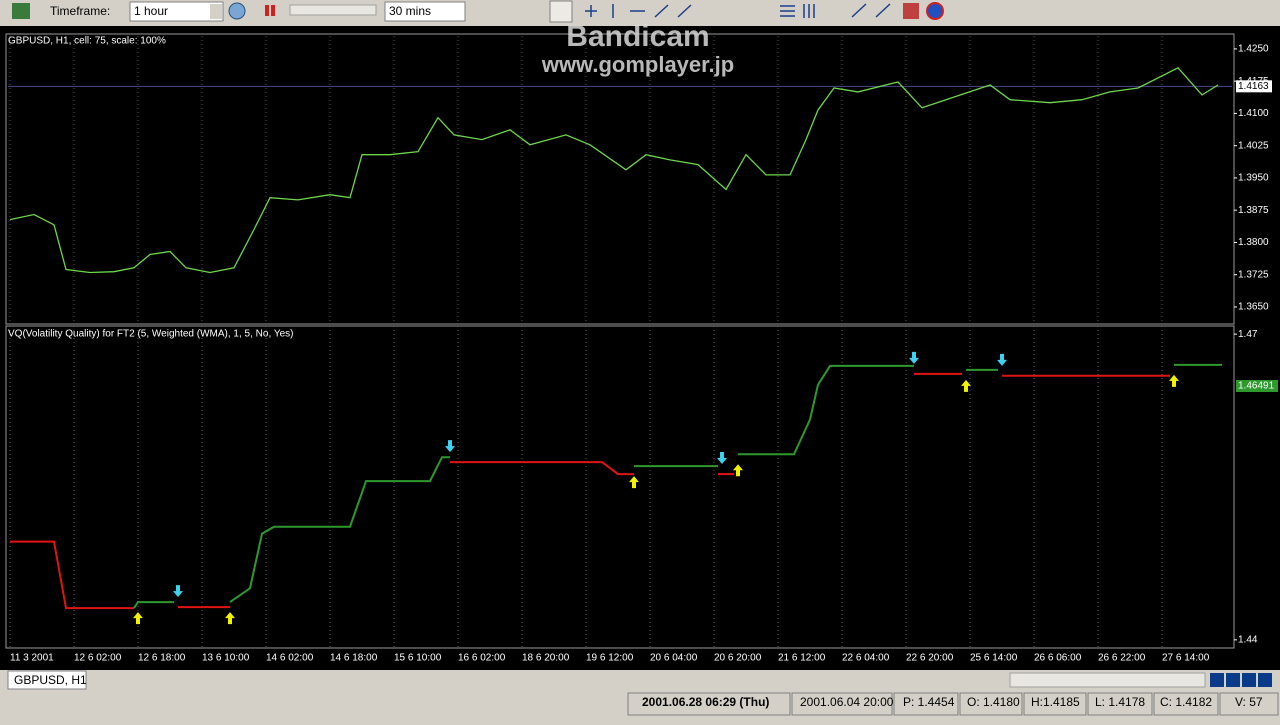 The image size is (1280, 725). What do you see at coordinates (546, 658) in the screenshot?
I see `x-tick-label: 18 6 20:00` at bounding box center [546, 658].